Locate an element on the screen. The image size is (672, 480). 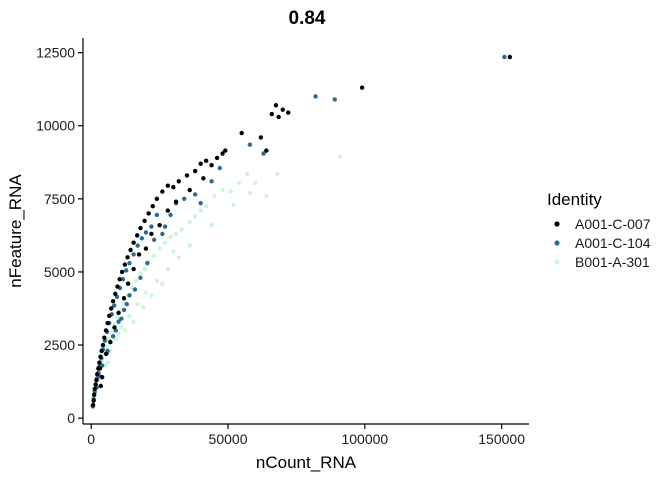
legend: Identity A001-C-007 A001-C-104 B001-A-301 is located at coordinates (599, 230).